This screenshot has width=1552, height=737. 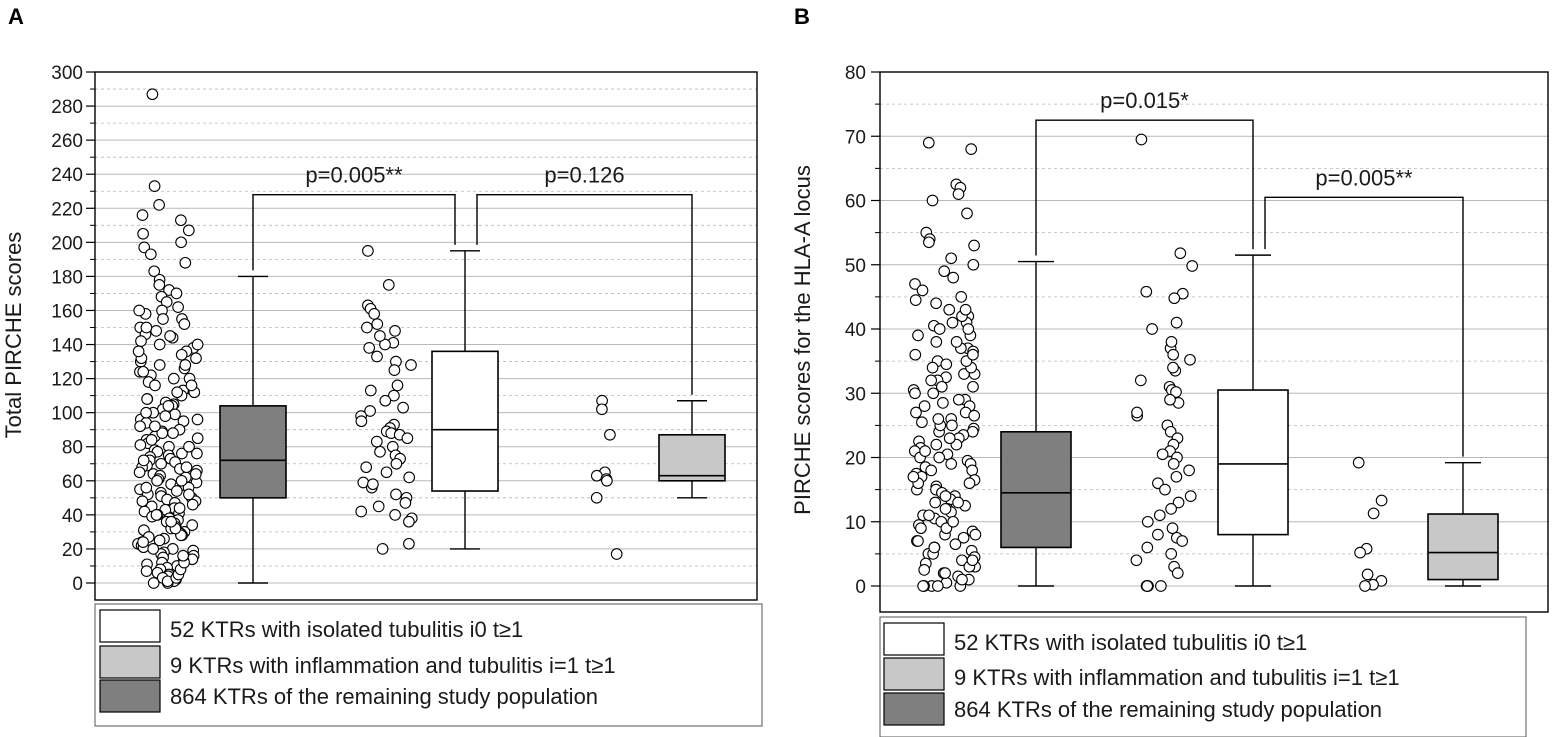 What do you see at coordinates (855, 523) in the screenshot?
I see `panel-b-y-tick-label: 10` at bounding box center [855, 523].